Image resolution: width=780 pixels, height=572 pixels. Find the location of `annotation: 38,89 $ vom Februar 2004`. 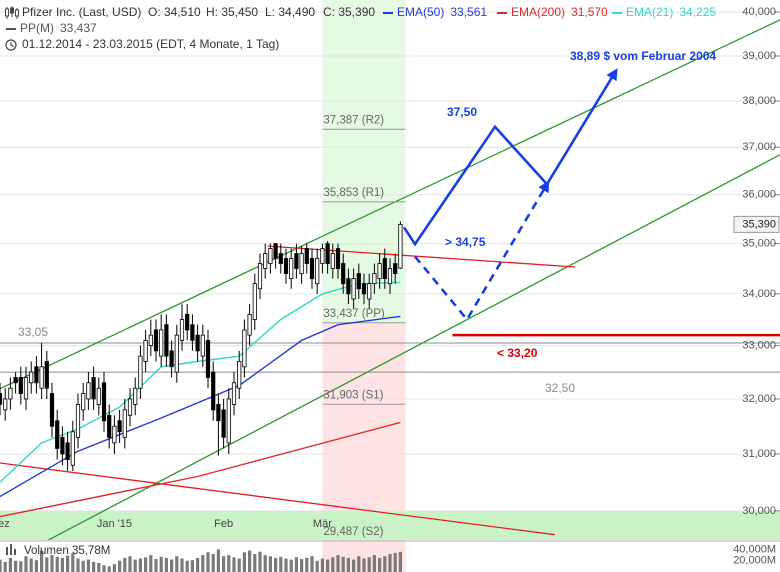

annotation: 38,89 $ vom Februar 2004 is located at coordinates (643, 56).